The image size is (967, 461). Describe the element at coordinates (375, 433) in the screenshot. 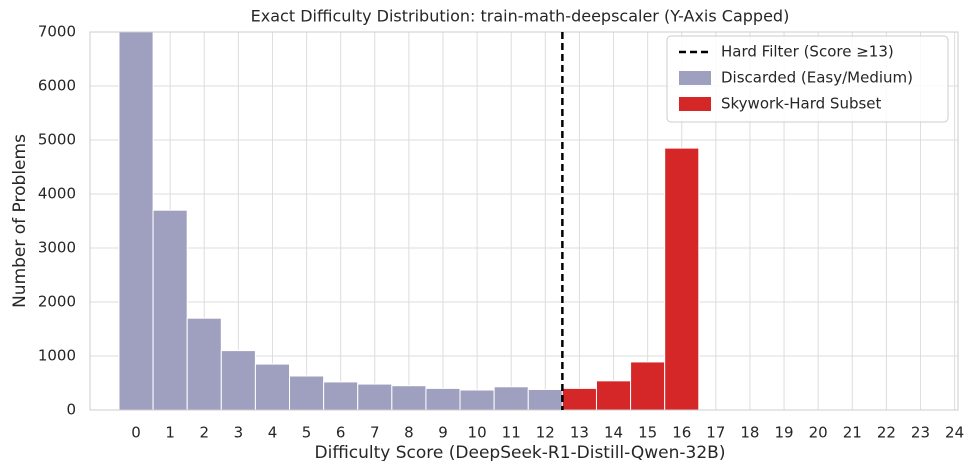

I see `x-tick-label: 7` at that location.